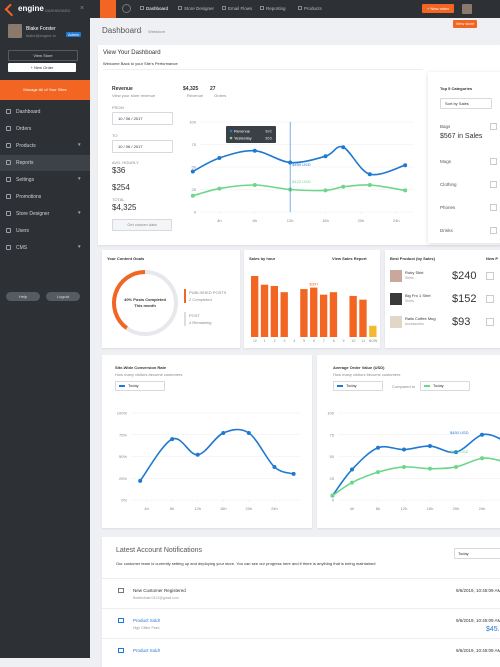 This screenshot has width=500, height=667. Describe the element at coordinates (358, 367) in the screenshot. I see `aov-title: Average Order Value (USD)` at that location.